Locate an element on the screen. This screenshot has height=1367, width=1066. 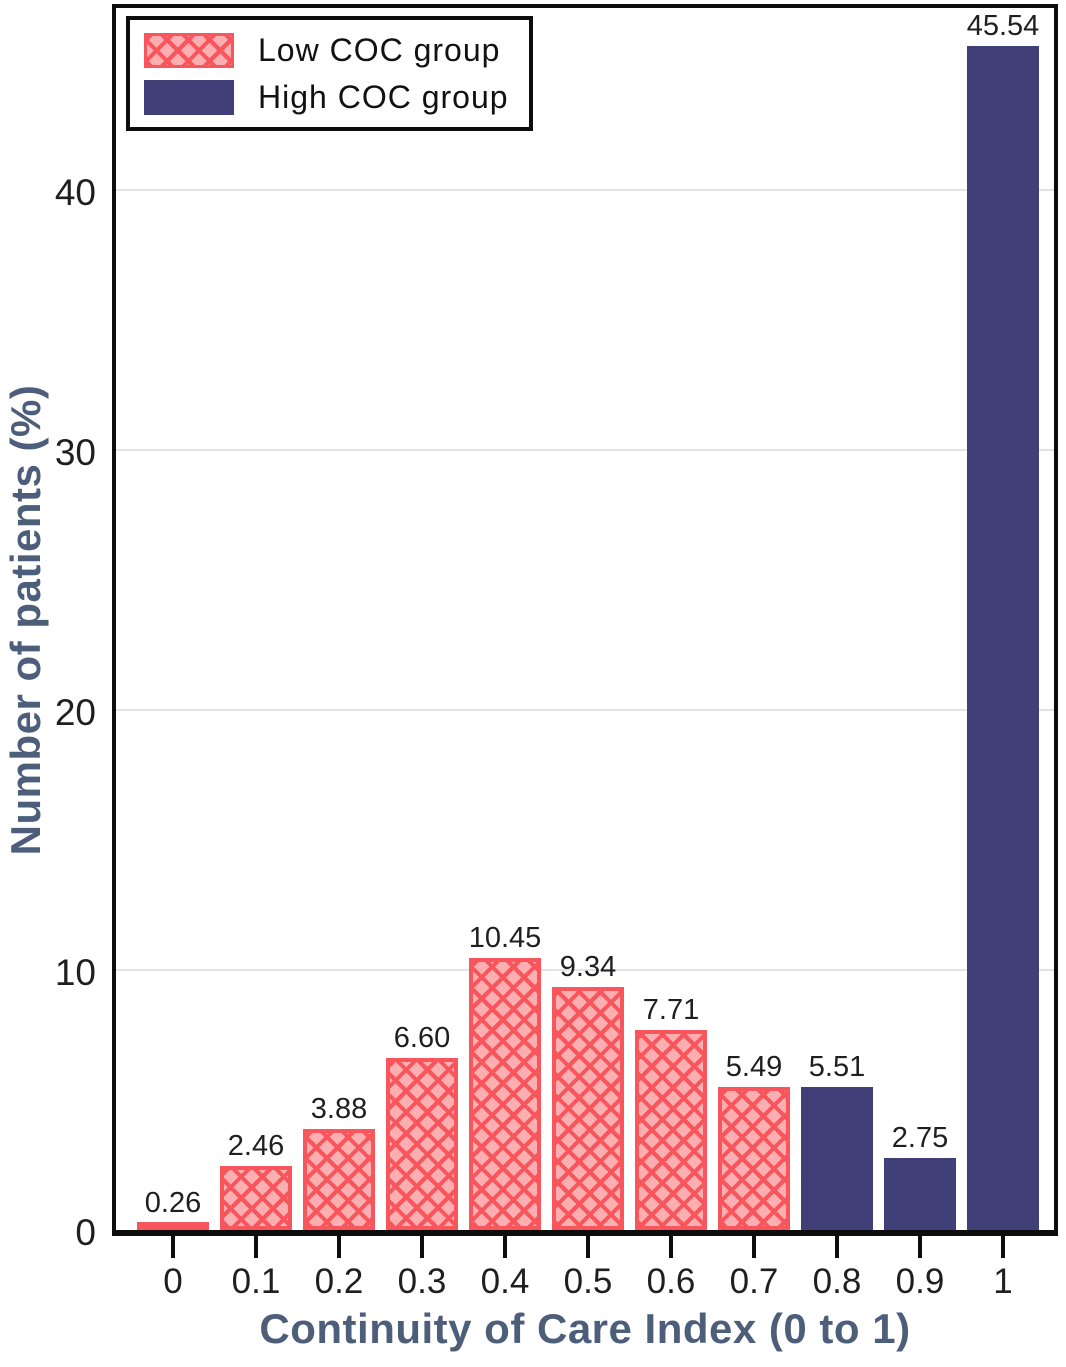
y-tick-label-0: 0 is located at coordinates (85, 1232).